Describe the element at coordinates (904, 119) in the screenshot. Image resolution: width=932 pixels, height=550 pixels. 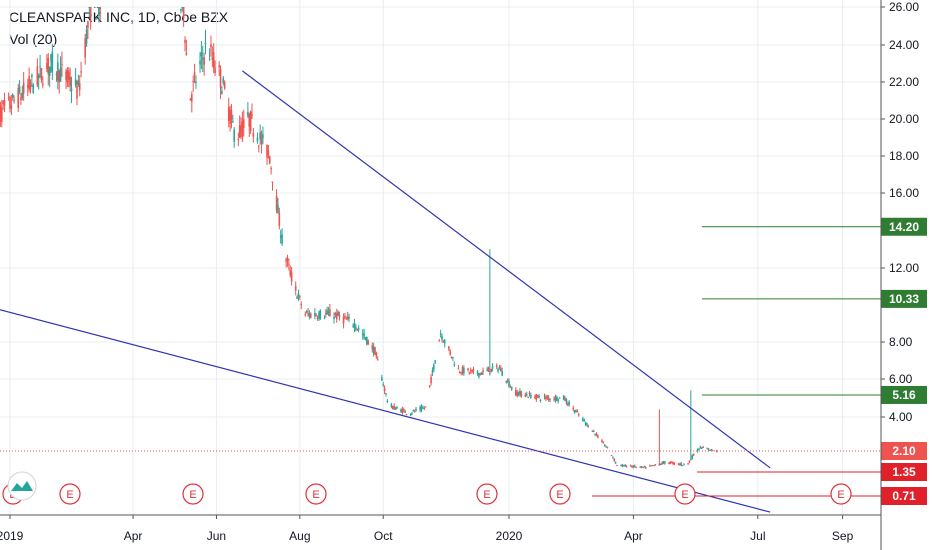
I see `y-tick-label: 20.00` at that location.